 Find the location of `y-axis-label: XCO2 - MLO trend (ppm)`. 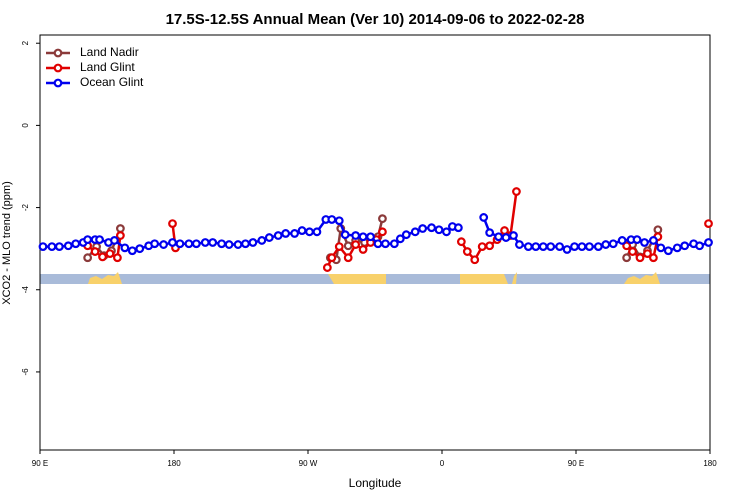

y-axis-label: XCO2 - MLO trend (ppm) is located at coordinates (7, 242).